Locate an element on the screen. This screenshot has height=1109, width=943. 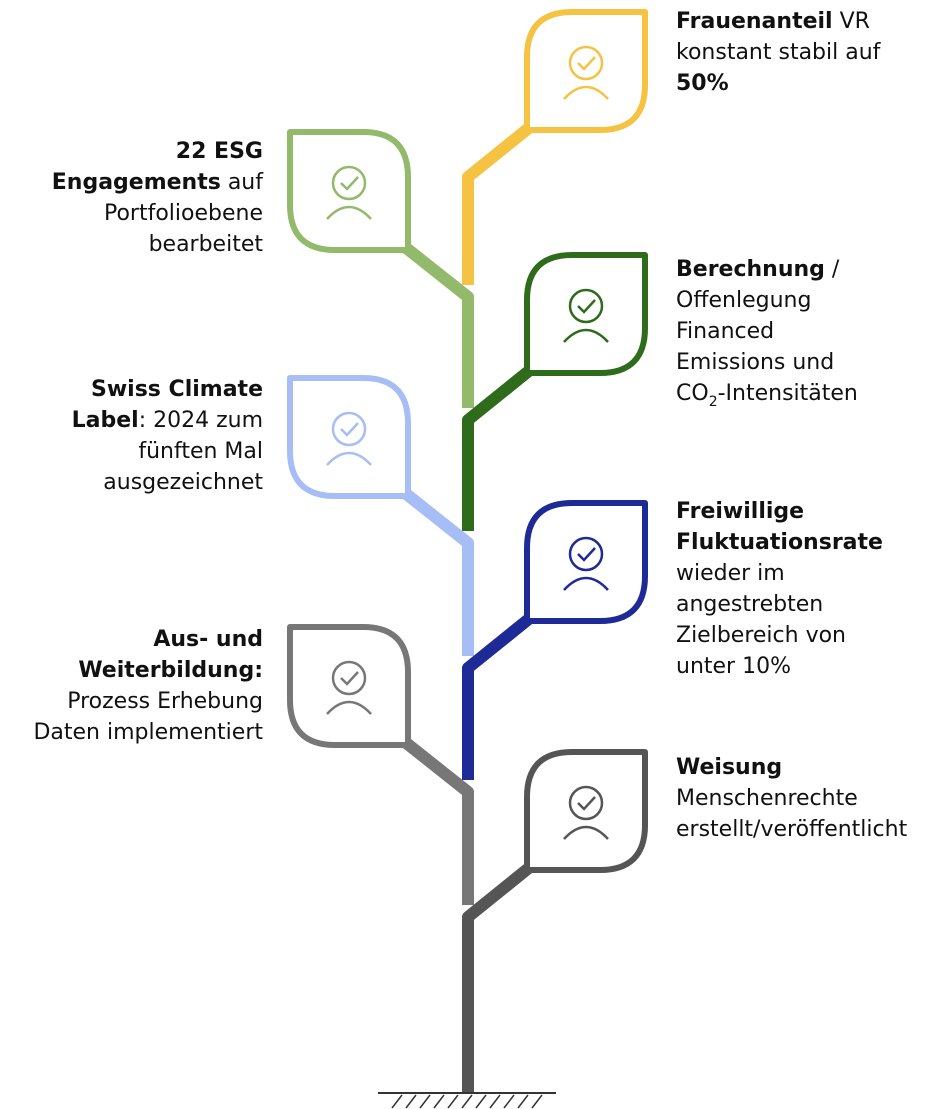
label-line: wieder im is located at coordinates (730, 573).